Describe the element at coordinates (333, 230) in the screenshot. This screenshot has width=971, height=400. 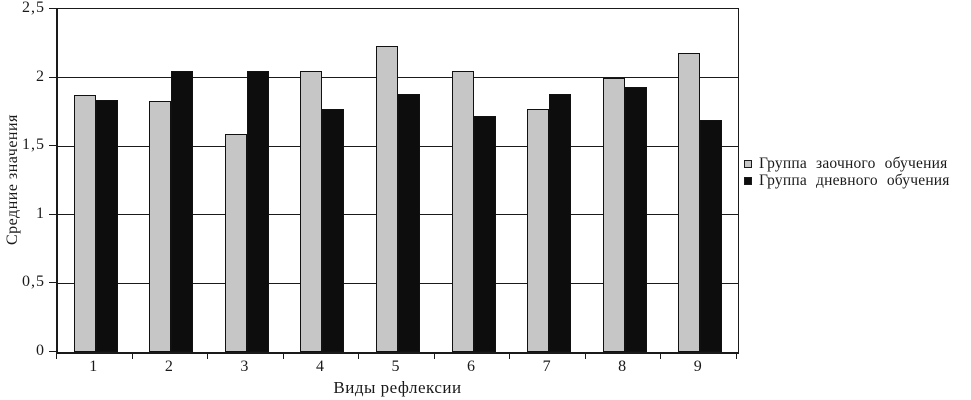
I see `bar-series2-cat4` at that location.